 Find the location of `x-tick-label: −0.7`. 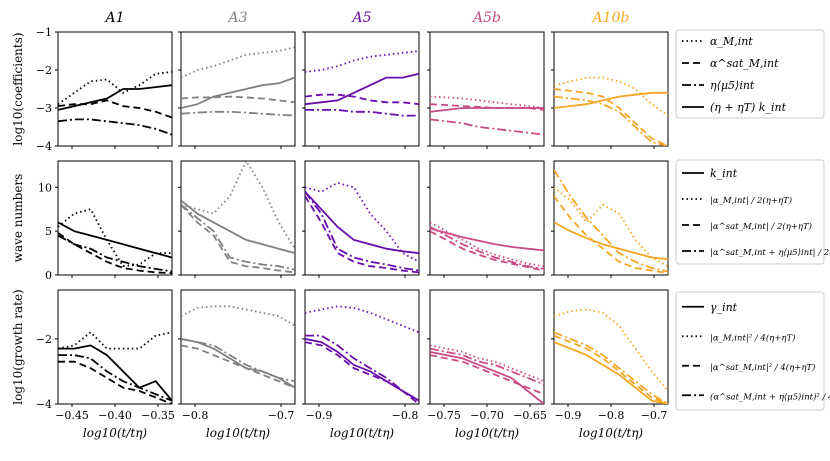

x-tick-label: −0.7 is located at coordinates (281, 415).